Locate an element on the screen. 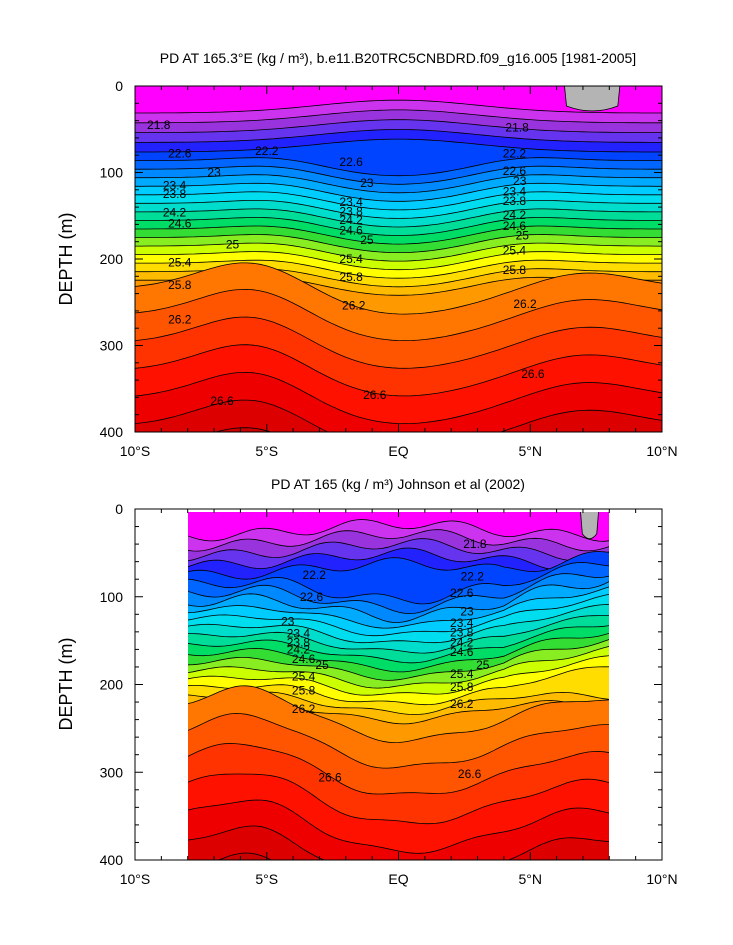  y-axis-label: DEPTH (m) is located at coordinates (66, 259).